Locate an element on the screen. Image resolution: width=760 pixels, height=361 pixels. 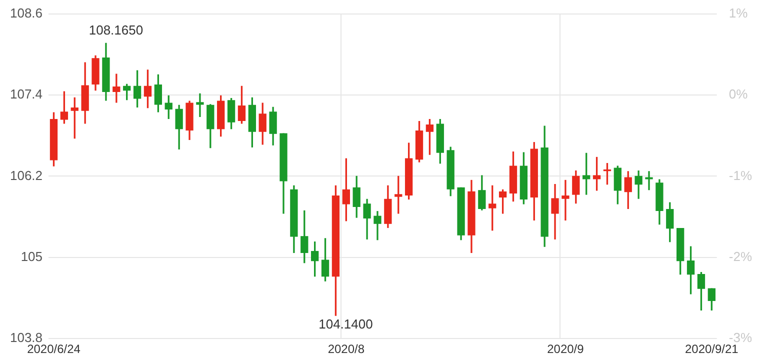
y-tick-label: 108.6 is located at coordinates (26, 12).